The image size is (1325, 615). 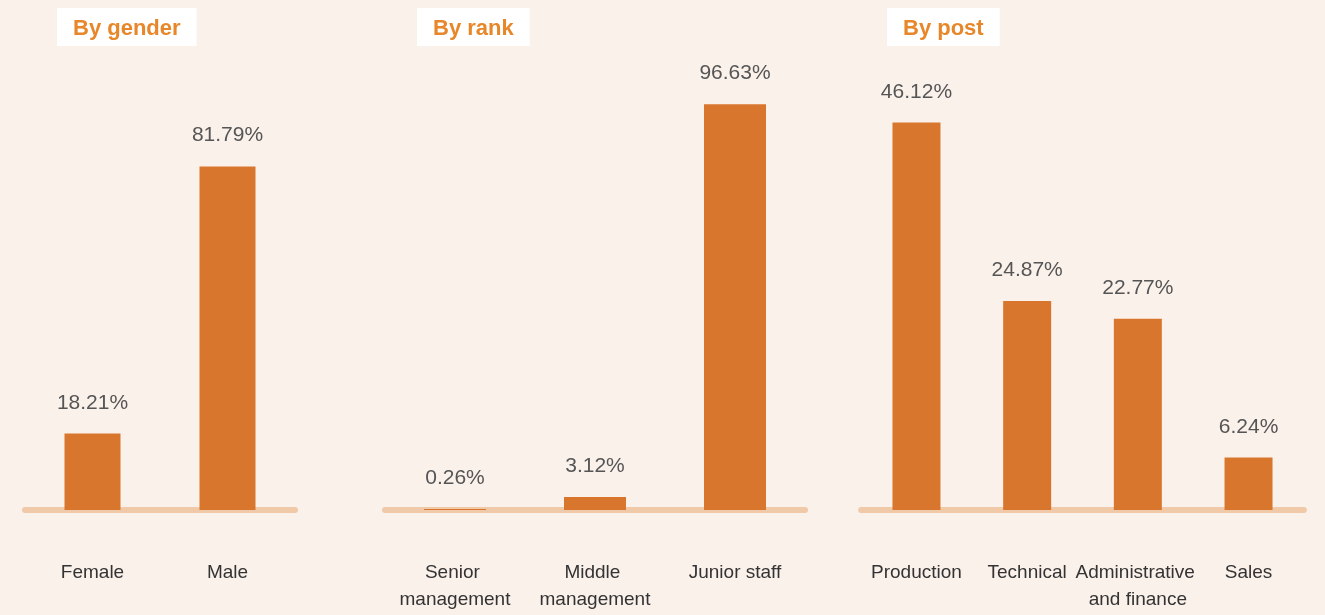 What do you see at coordinates (1138, 286) in the screenshot?
I see `data-label: 22.77%` at bounding box center [1138, 286].